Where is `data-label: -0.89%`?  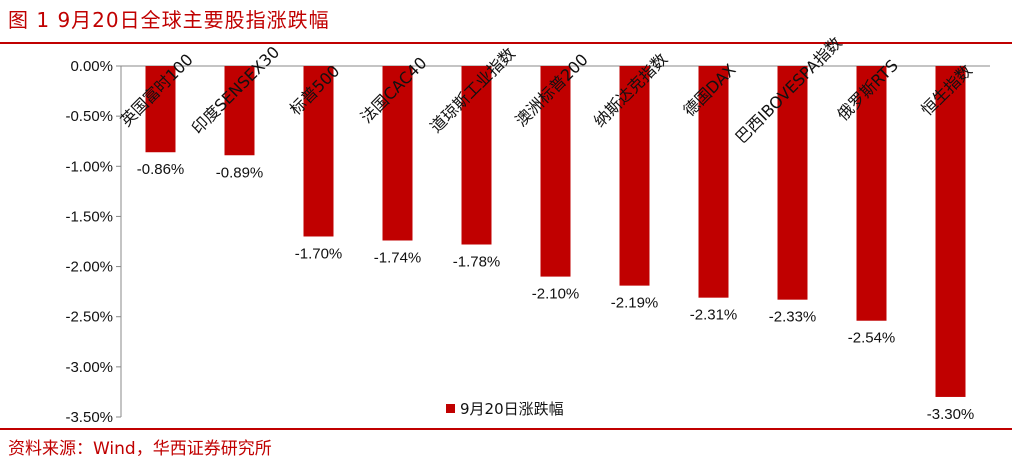
data-label: -0.89% is located at coordinates (240, 172).